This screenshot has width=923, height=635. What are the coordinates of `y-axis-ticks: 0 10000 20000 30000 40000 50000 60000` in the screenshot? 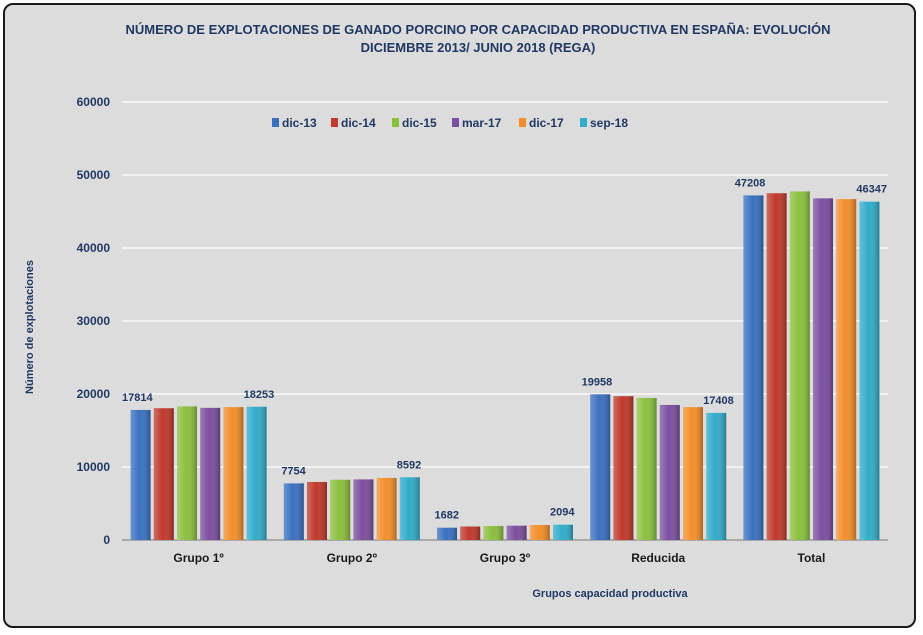 It's located at (94, 321).